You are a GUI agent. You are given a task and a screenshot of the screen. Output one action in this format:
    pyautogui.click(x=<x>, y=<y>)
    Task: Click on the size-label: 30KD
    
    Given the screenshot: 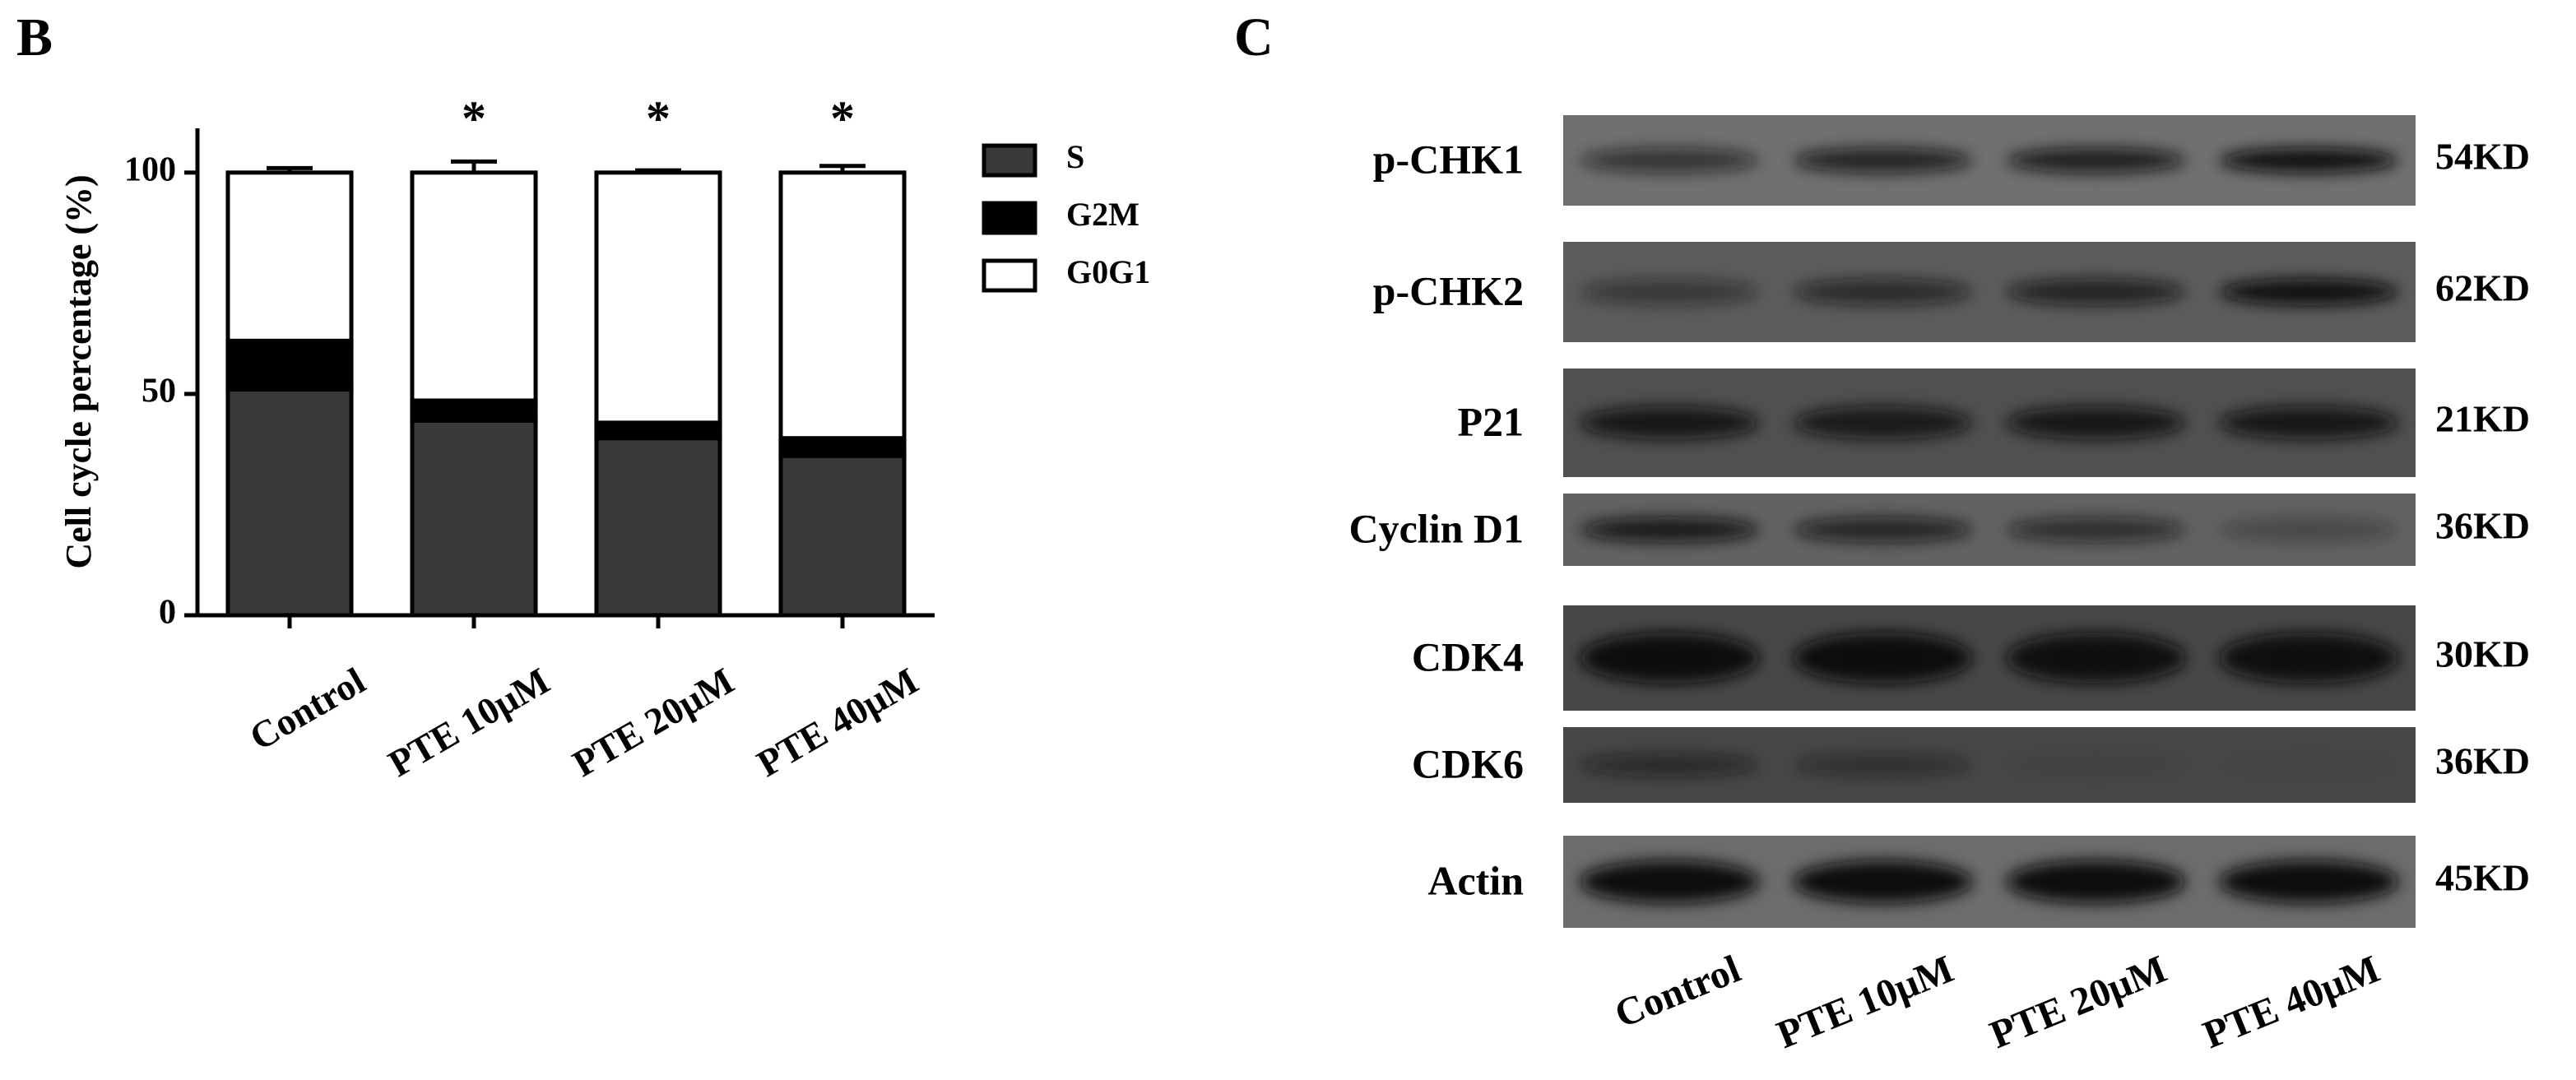 What is the action you would take?
    pyautogui.click(x=2482, y=654)
    